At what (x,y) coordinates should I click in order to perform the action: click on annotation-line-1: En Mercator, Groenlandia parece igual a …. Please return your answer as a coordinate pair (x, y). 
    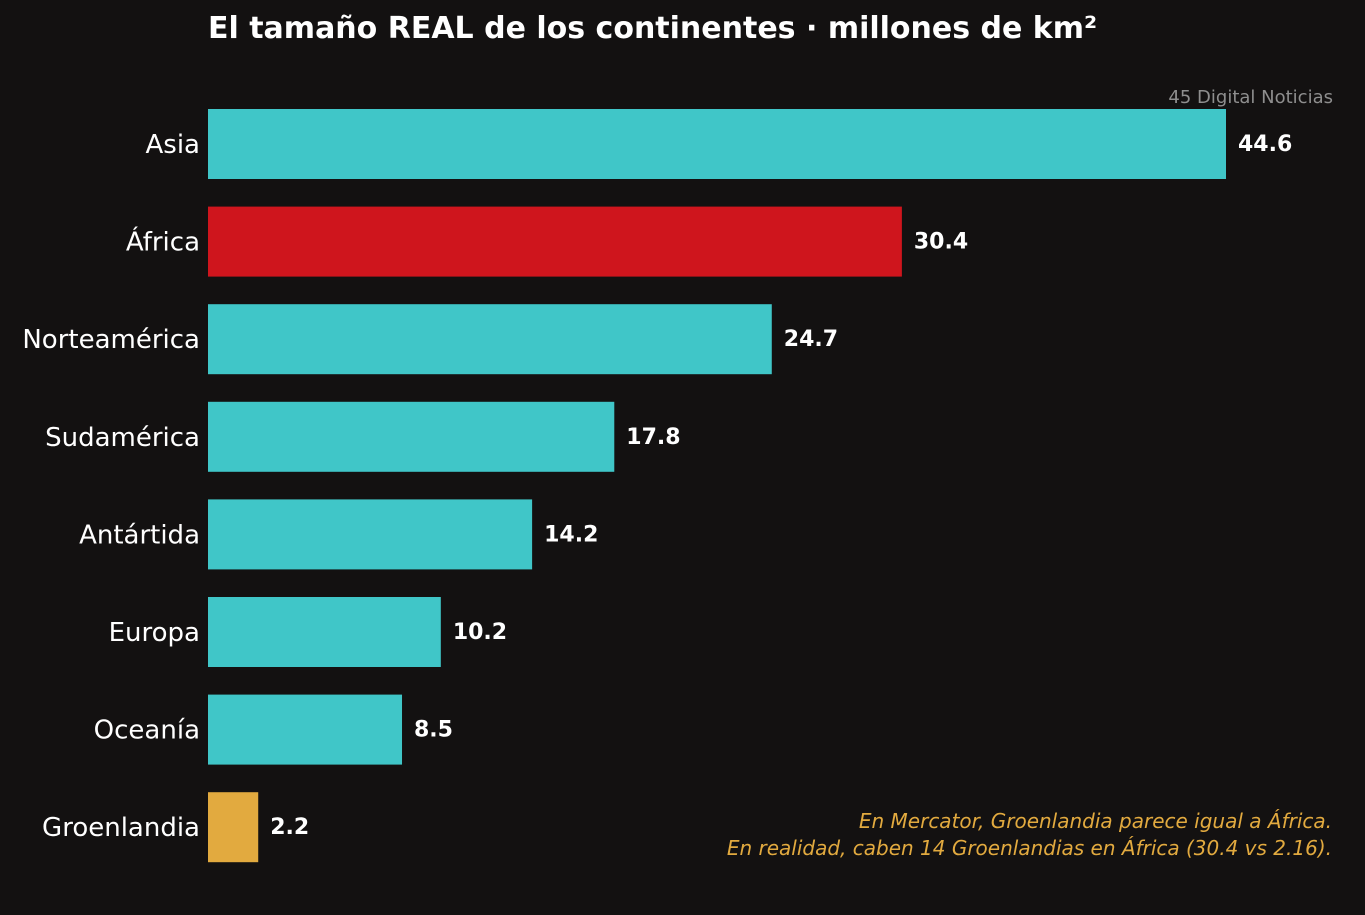
    Looking at the image, I should click on (1095, 821).